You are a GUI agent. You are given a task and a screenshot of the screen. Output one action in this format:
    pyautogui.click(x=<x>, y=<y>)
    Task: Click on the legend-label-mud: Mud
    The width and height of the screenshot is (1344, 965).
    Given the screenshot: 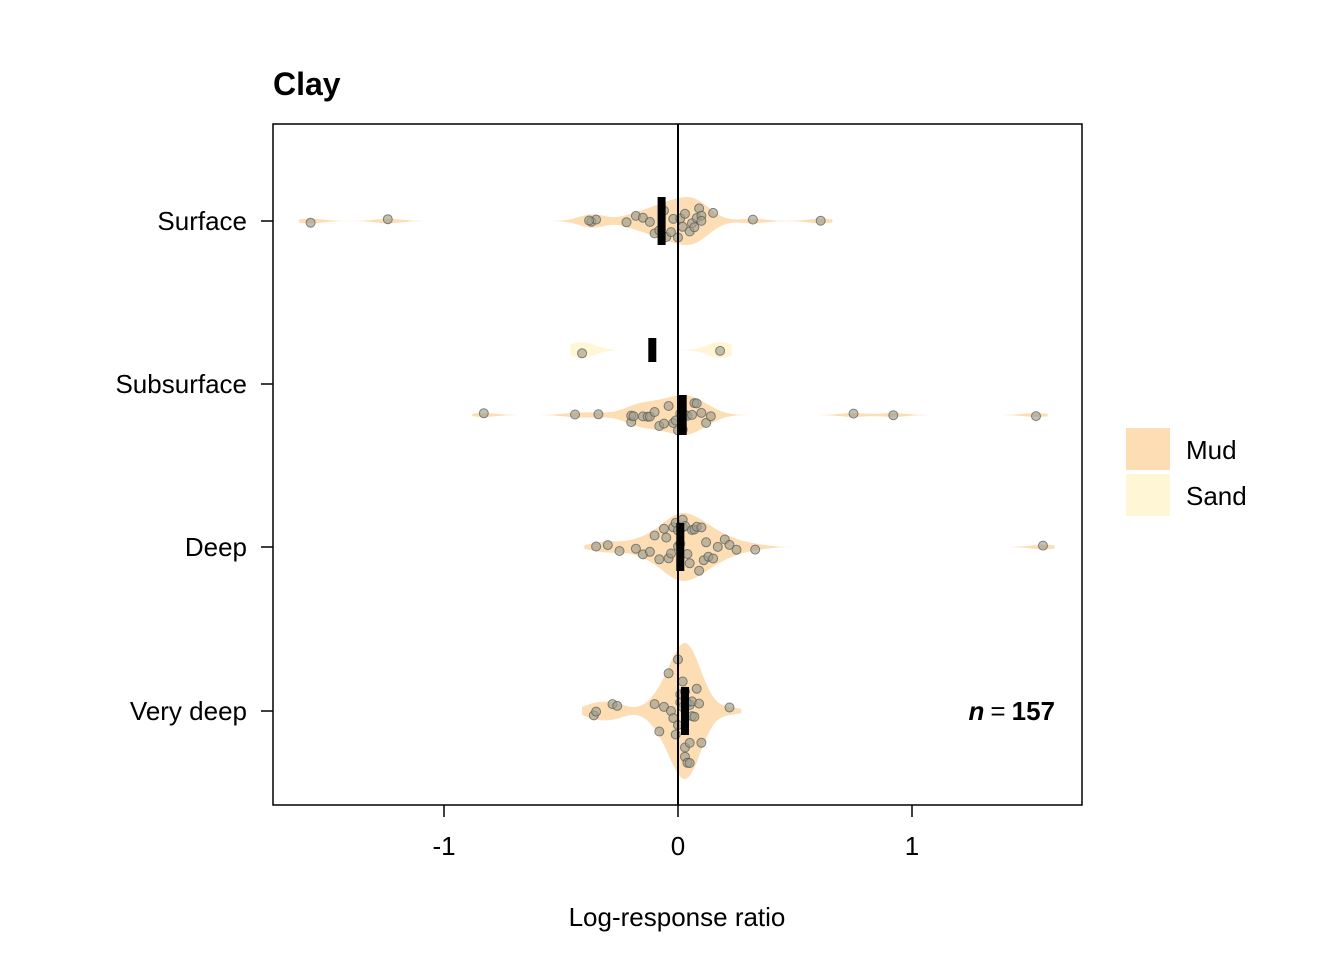 What is the action you would take?
    pyautogui.click(x=1211, y=450)
    